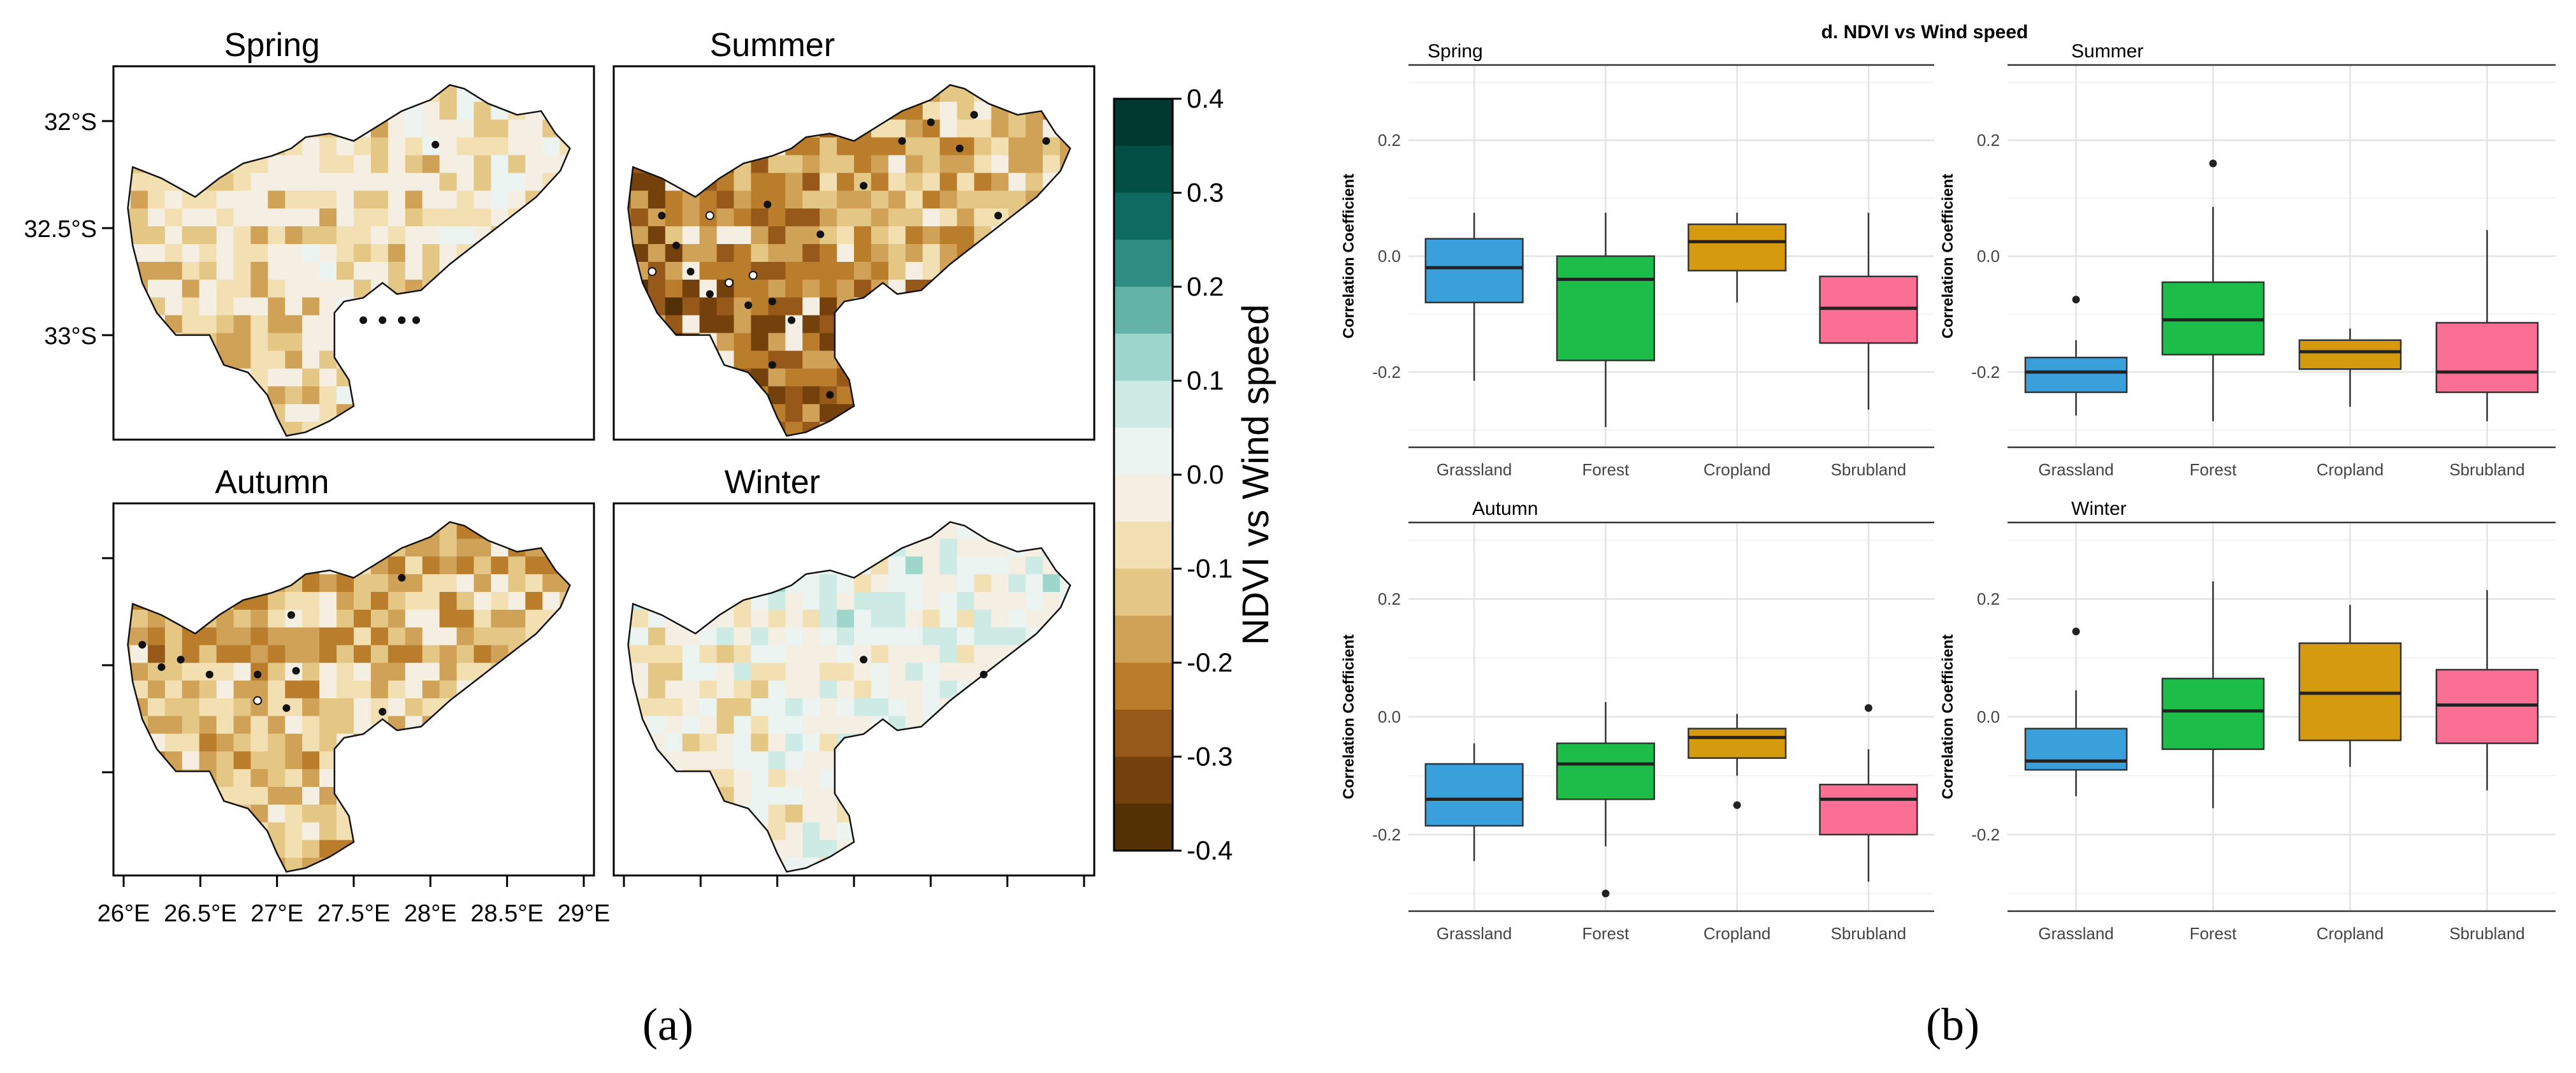 The width and height of the screenshot is (2576, 1073). I want to click on province-outline, so click(849, 260).